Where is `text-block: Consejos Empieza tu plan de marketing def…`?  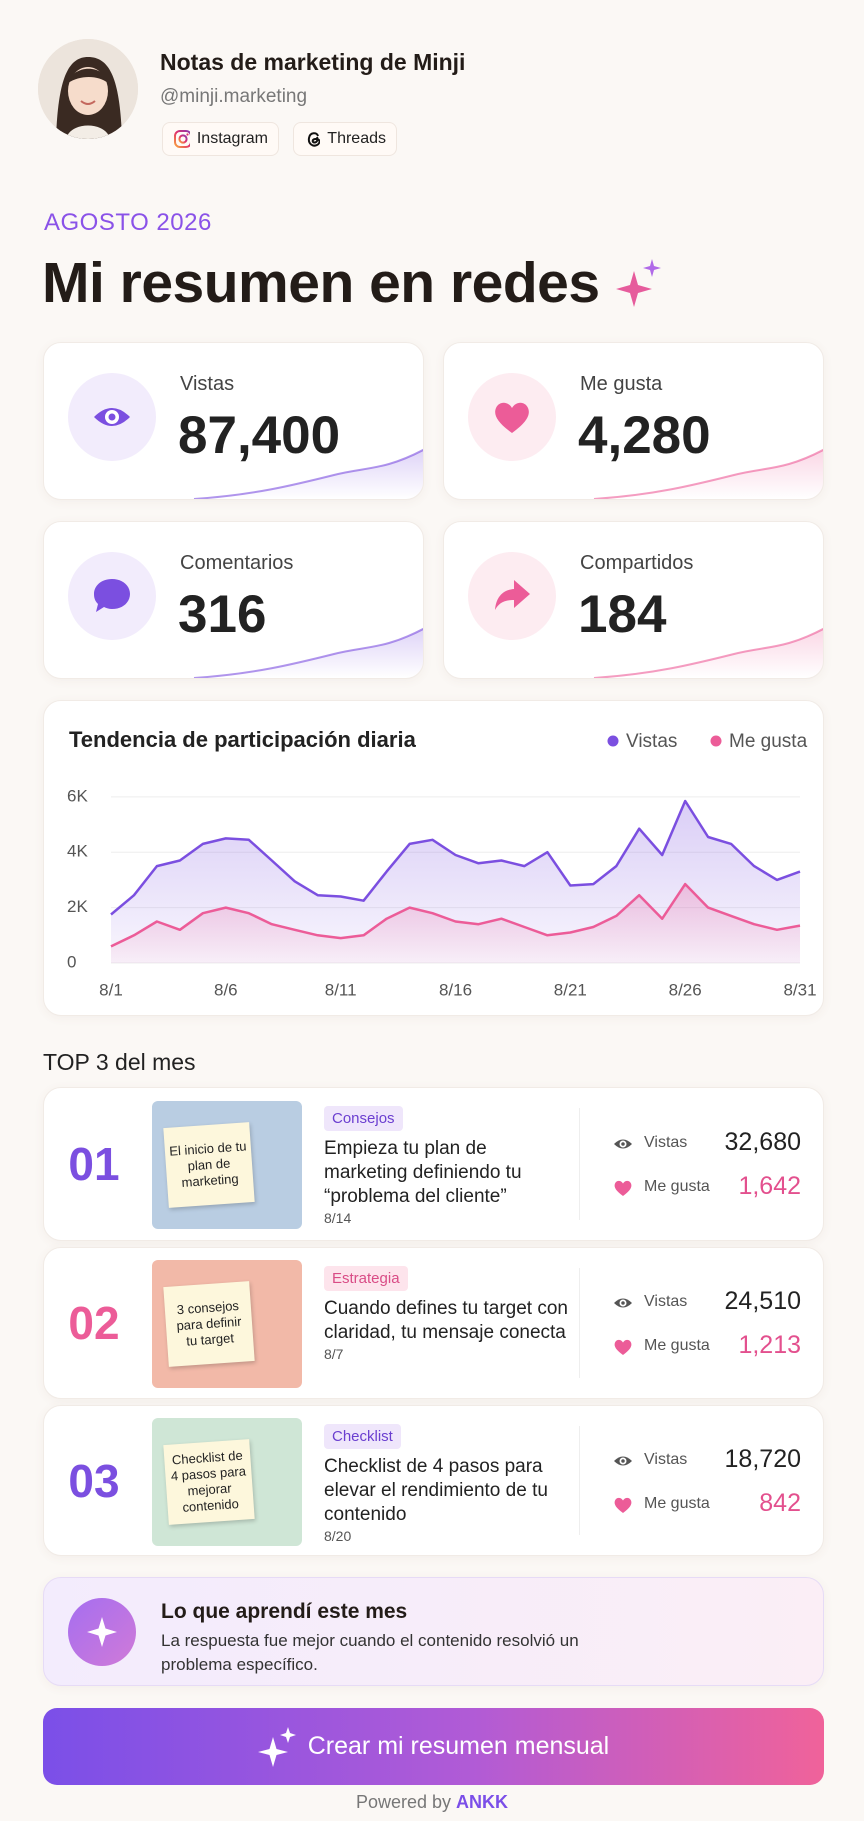
text-block: Consejos Empieza tu plan de marketing def… is located at coordinates (449, 1166).